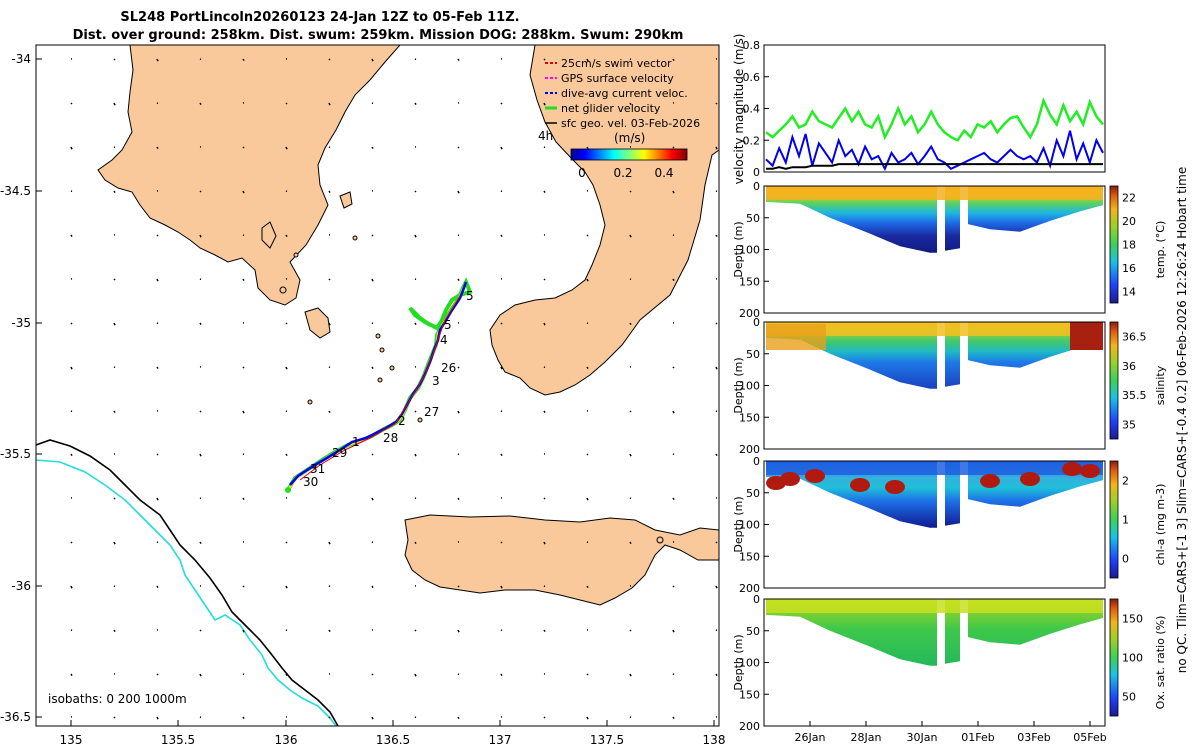  What do you see at coordinates (934, 355) in the screenshot?
I see `section-fill` at bounding box center [934, 355].